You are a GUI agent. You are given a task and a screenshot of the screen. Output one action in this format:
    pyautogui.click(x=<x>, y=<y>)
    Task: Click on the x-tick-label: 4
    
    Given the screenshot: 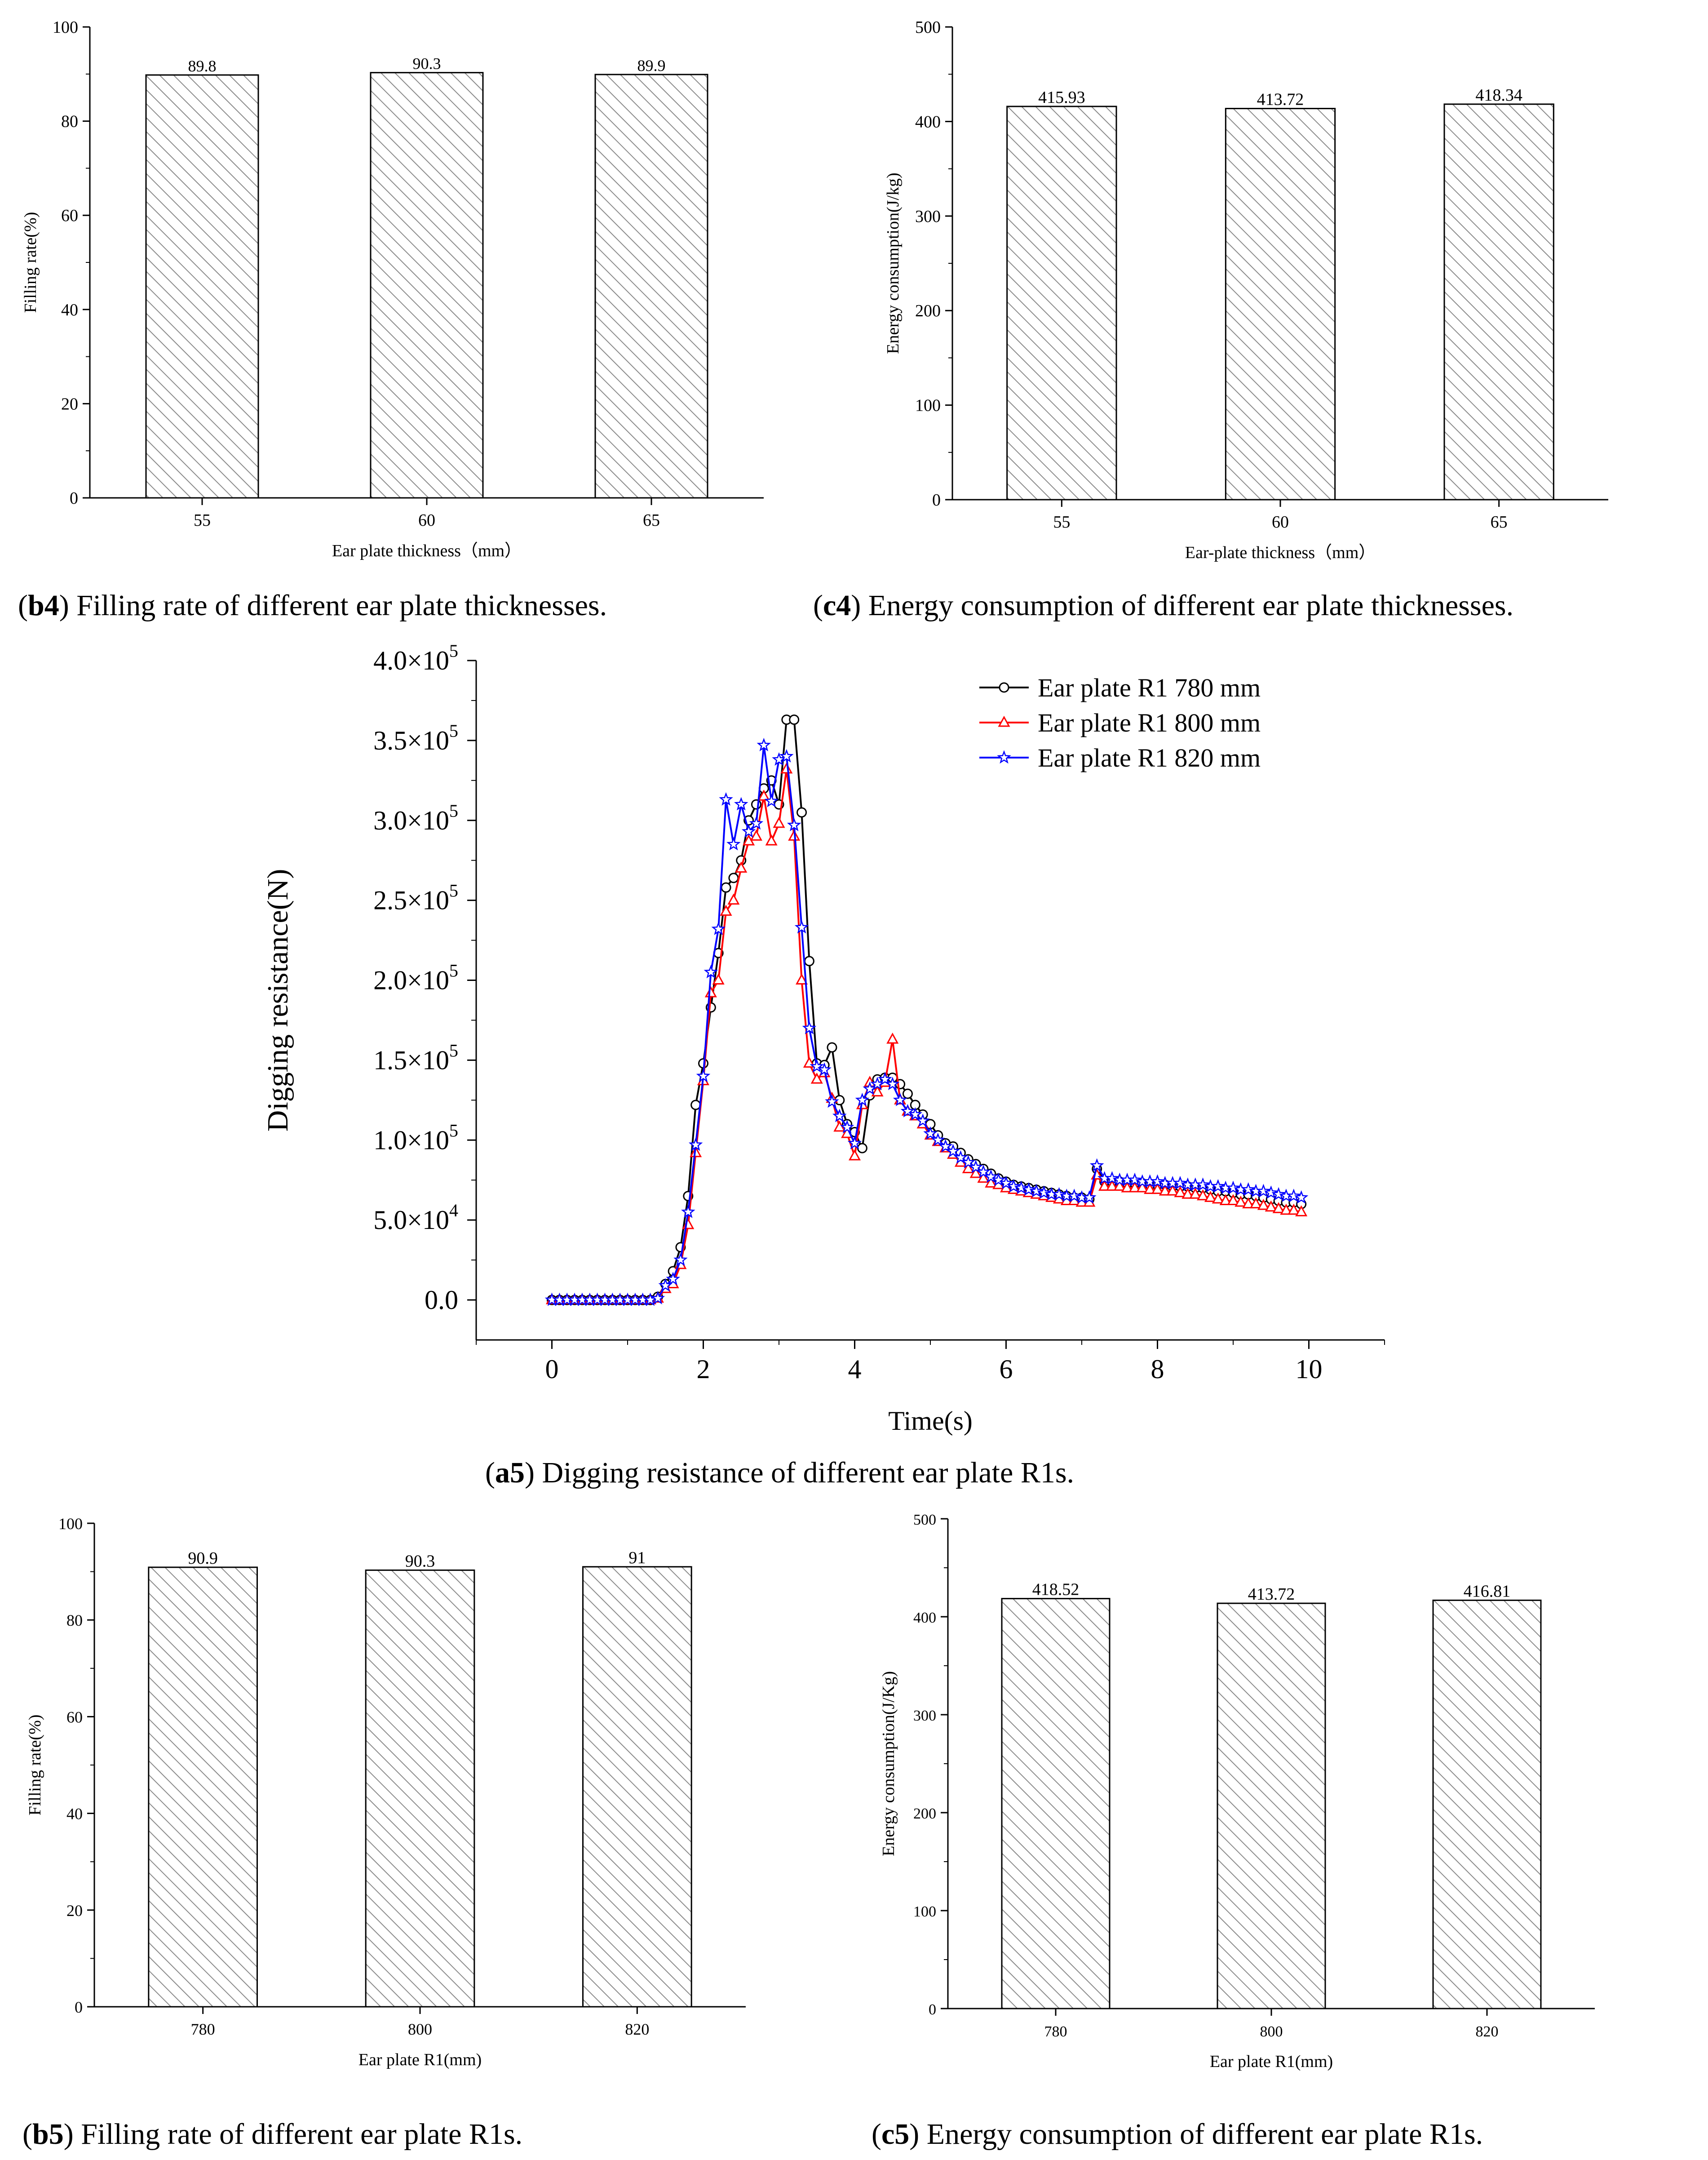 What is the action you would take?
    pyautogui.click(x=855, y=1369)
    